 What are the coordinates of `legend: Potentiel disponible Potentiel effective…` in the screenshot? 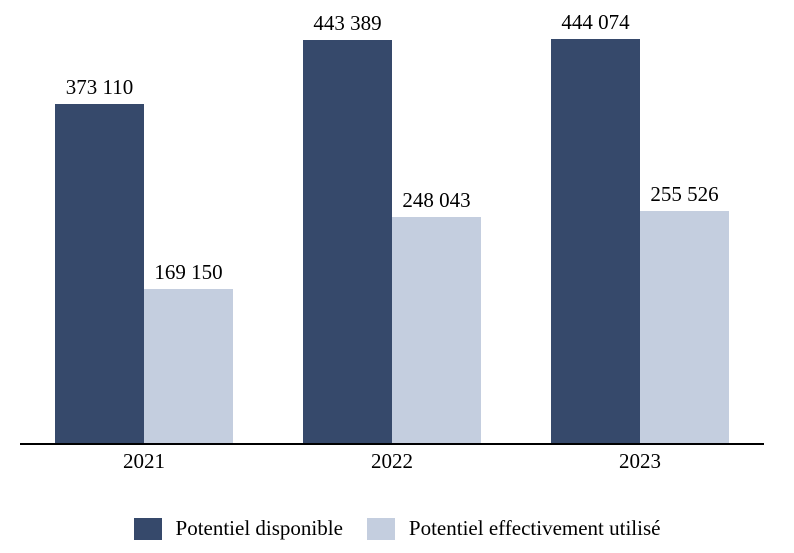 It's located at (397, 528).